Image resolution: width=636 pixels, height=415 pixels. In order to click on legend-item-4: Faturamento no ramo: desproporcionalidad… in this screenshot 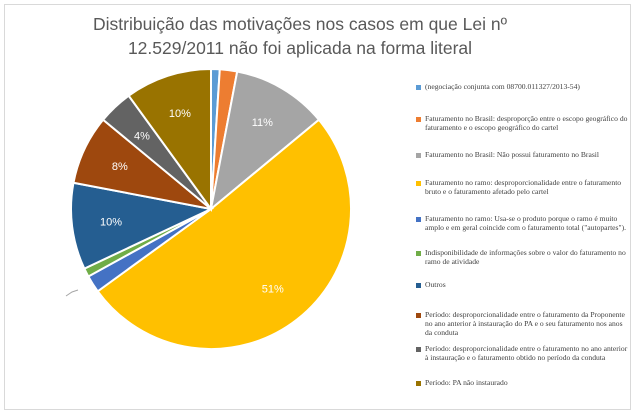, I will do `click(522, 187)`.